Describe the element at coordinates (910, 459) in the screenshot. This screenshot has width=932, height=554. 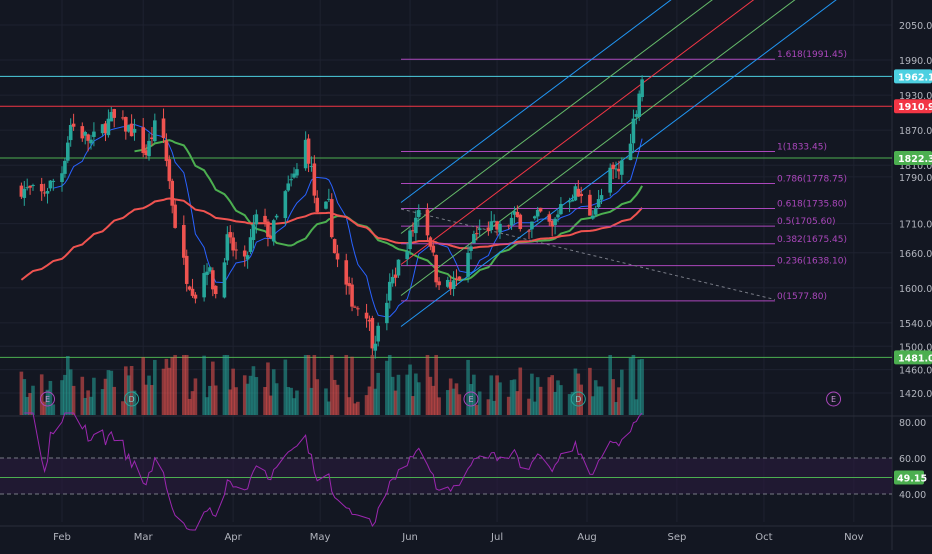
I see `rsi-axis: 80.00 60.00 40.00 49.15` at that location.